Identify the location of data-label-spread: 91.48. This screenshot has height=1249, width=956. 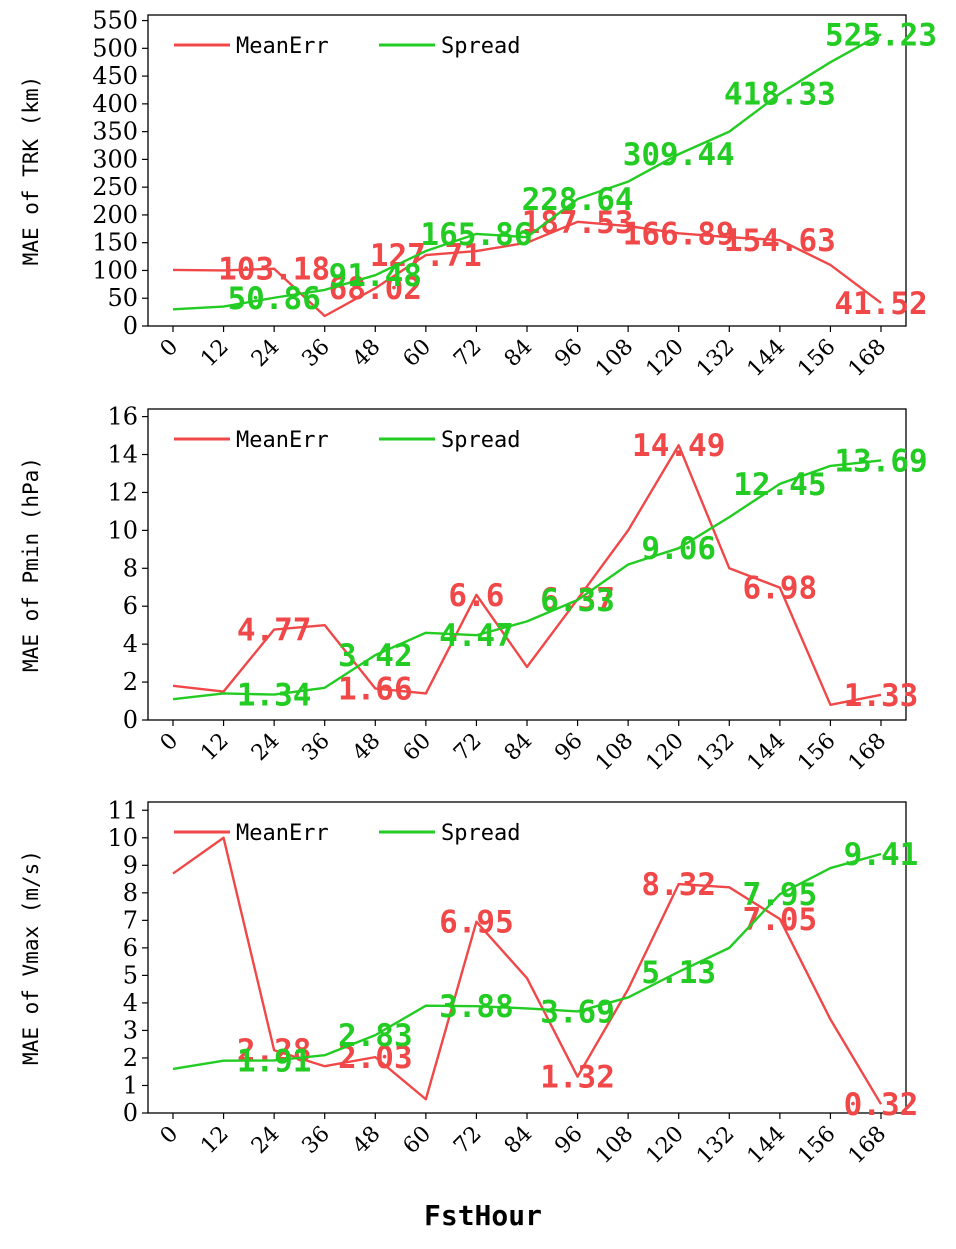
(375, 276).